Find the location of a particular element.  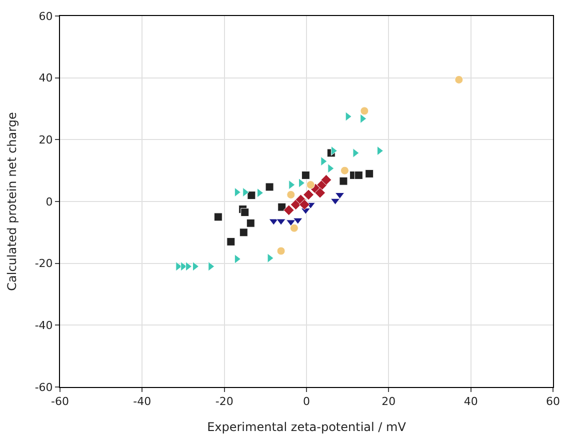

x-tick-label: -20 is located at coordinates (224, 401).